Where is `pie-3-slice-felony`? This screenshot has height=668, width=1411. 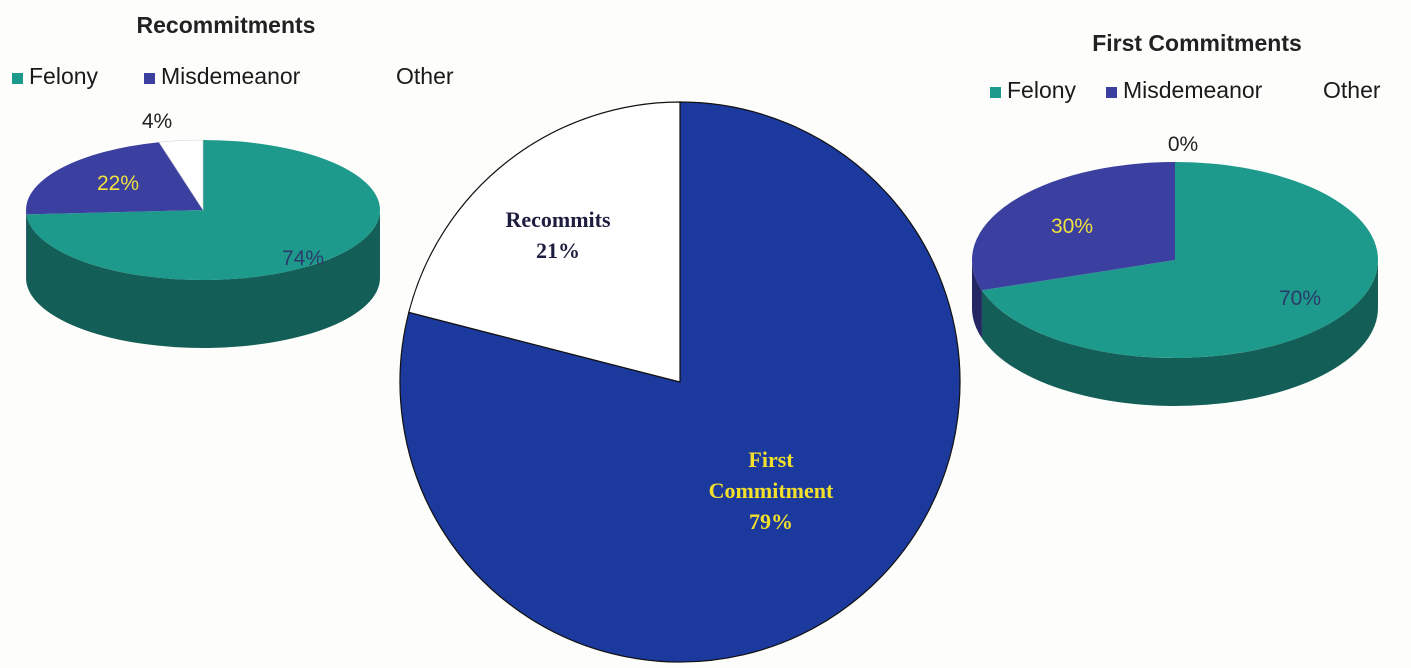 pie-3-slice-felony is located at coordinates (1180, 260).